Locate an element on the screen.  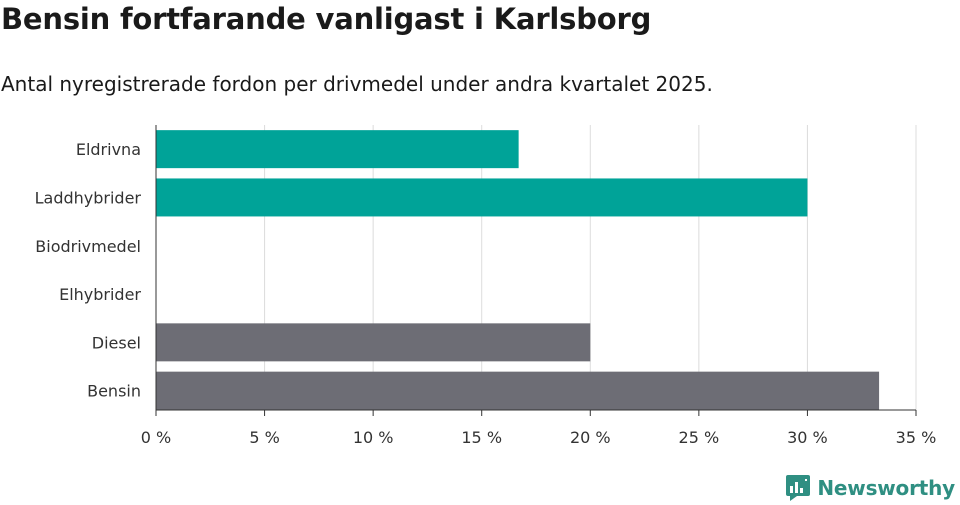
bar-bensin is located at coordinates (518, 390).